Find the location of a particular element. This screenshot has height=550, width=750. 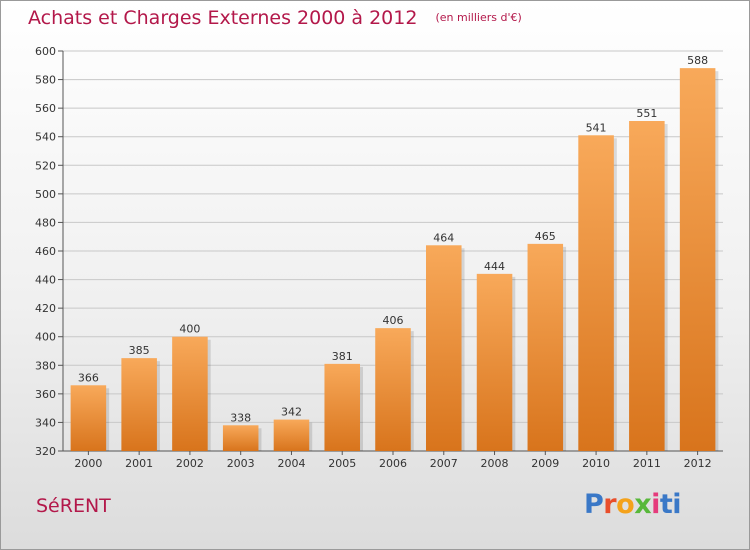

x-tick-label: 2009 is located at coordinates (545, 463).